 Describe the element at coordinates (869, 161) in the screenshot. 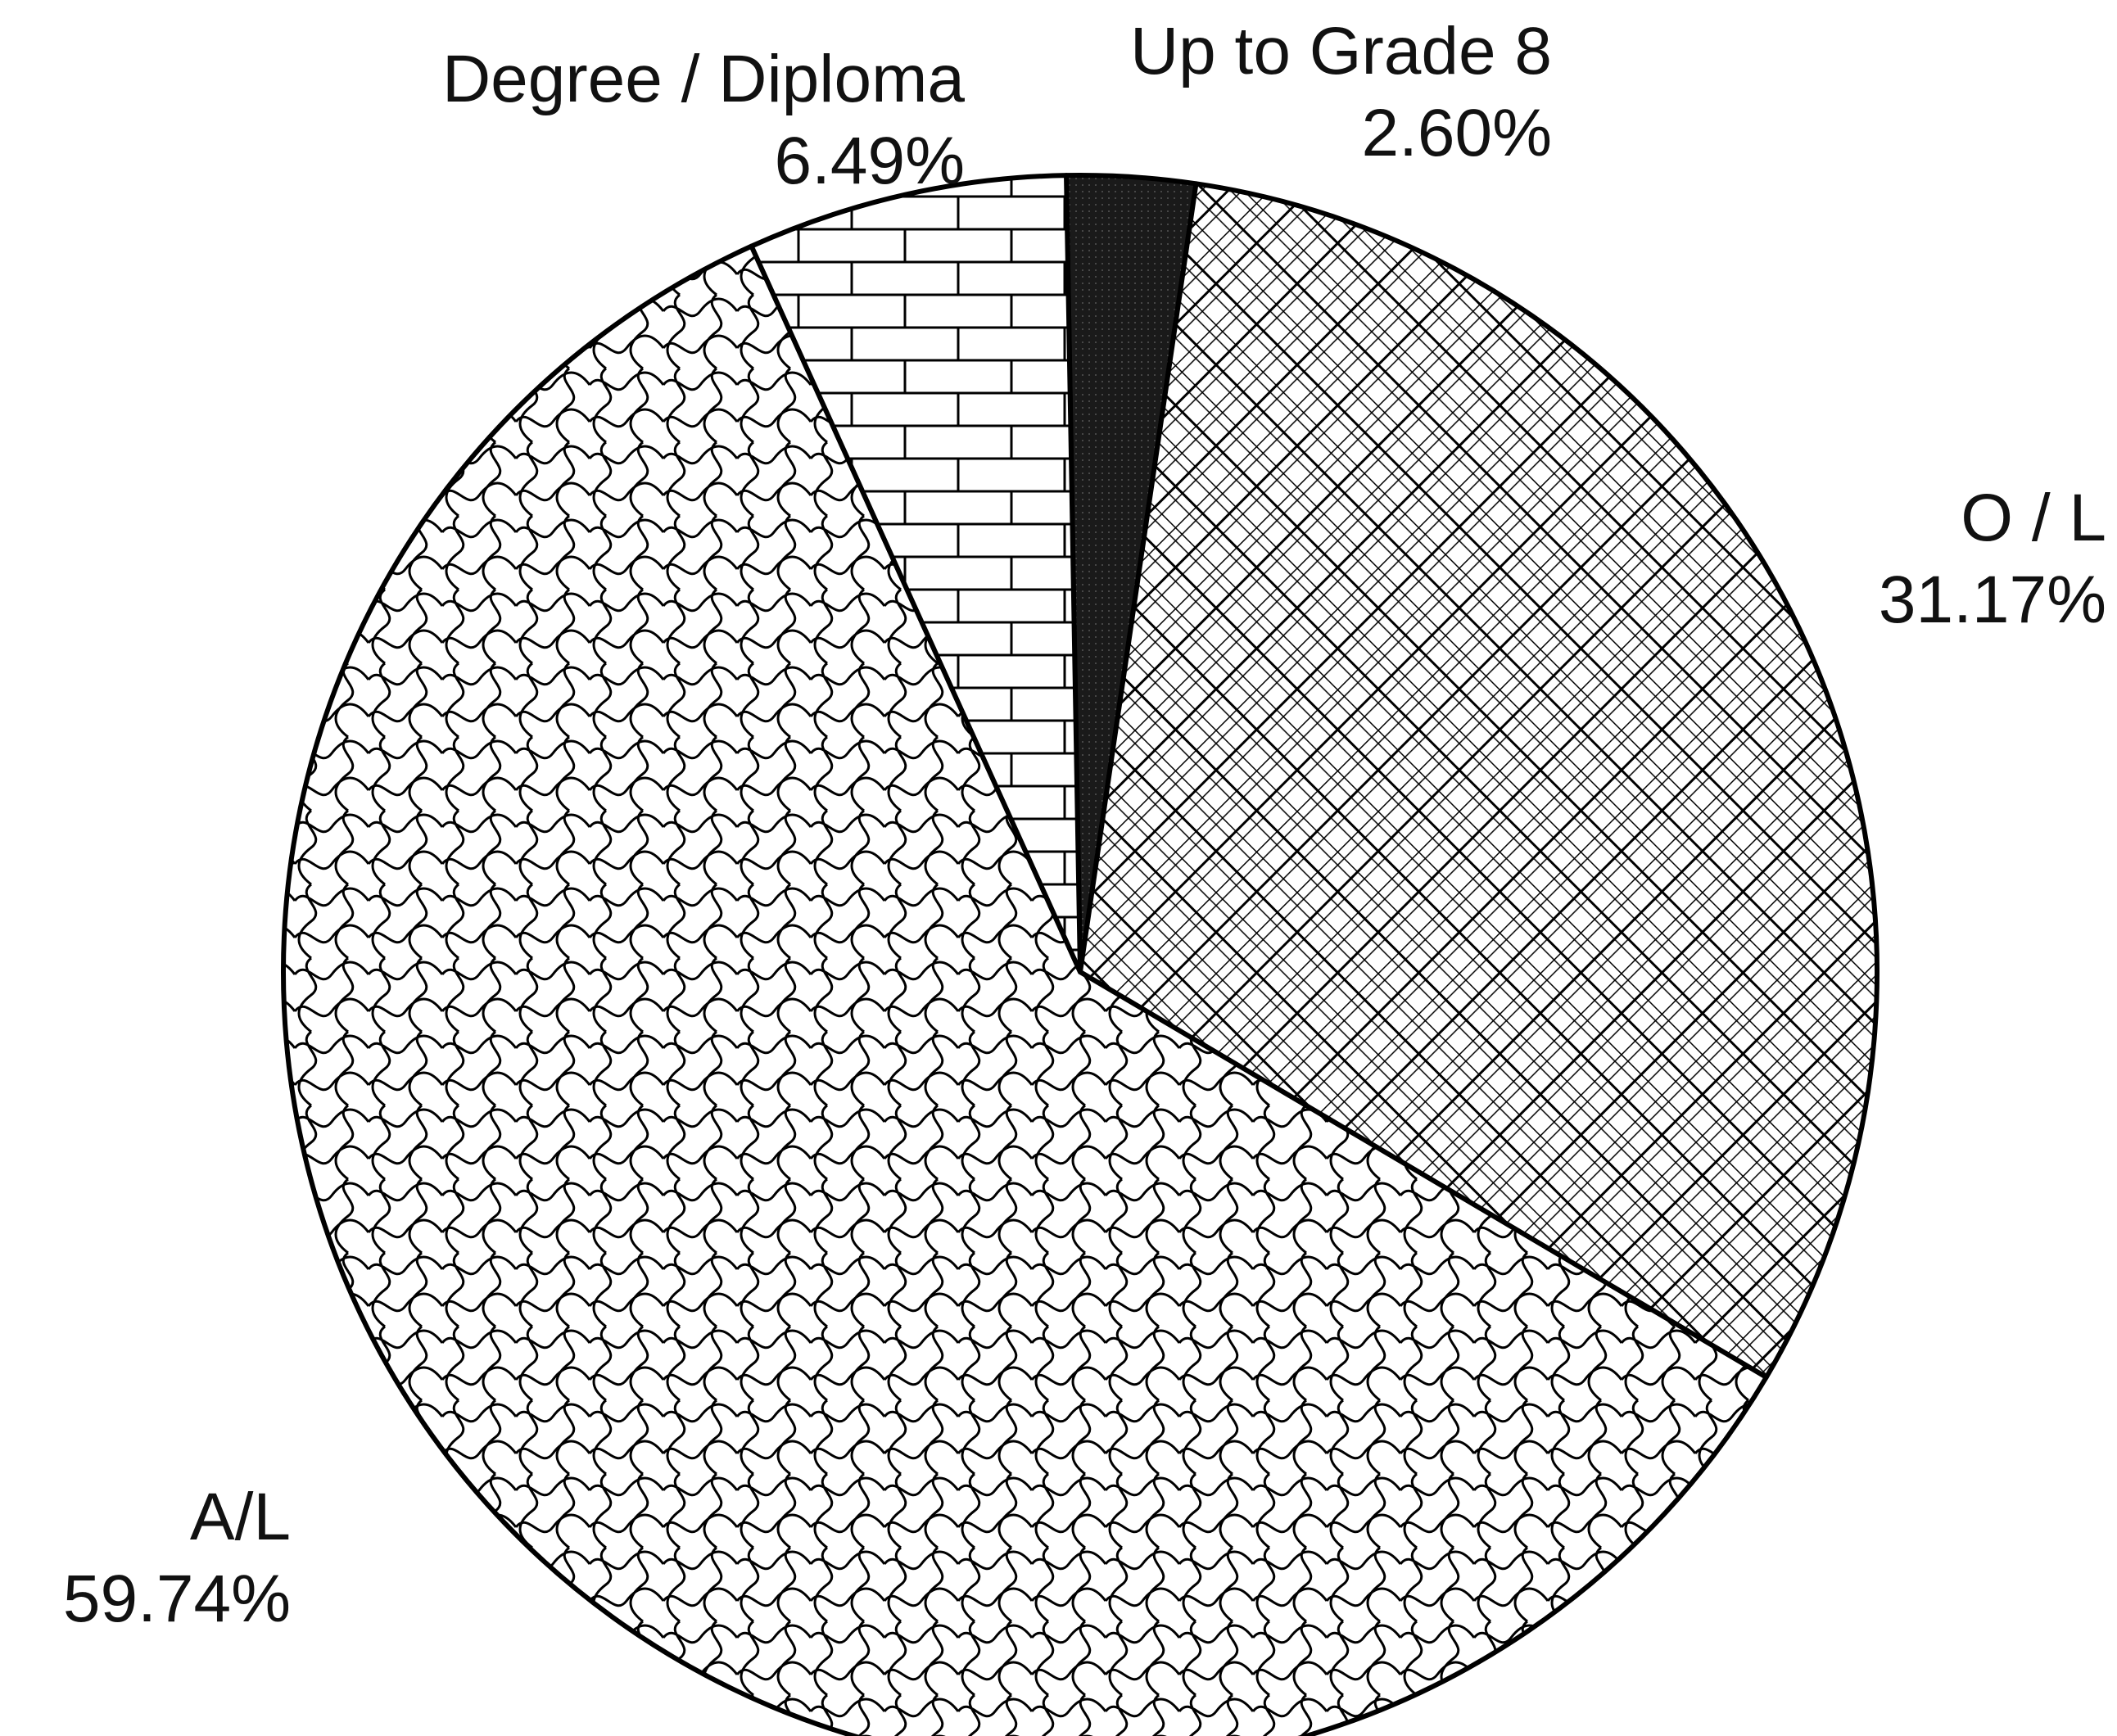

I see `slice-value-label: 6.49%` at that location.